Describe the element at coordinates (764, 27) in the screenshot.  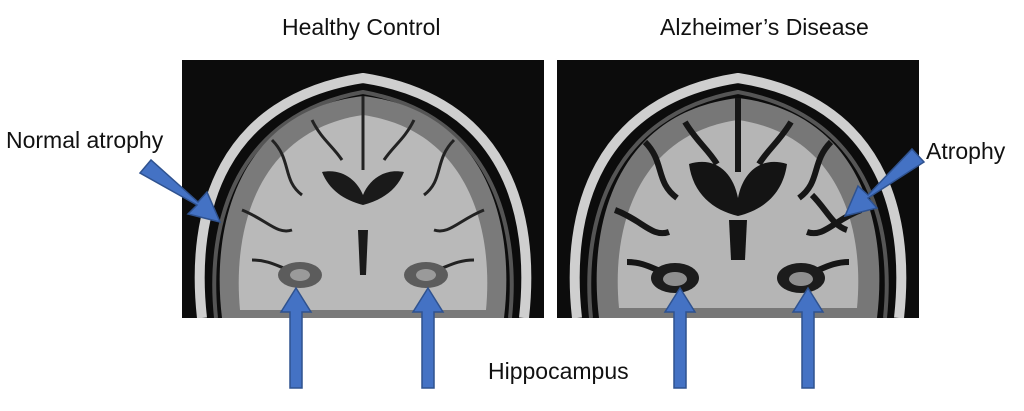
I see `title-alzheimers-disease: Alzheimer’s Disease` at that location.